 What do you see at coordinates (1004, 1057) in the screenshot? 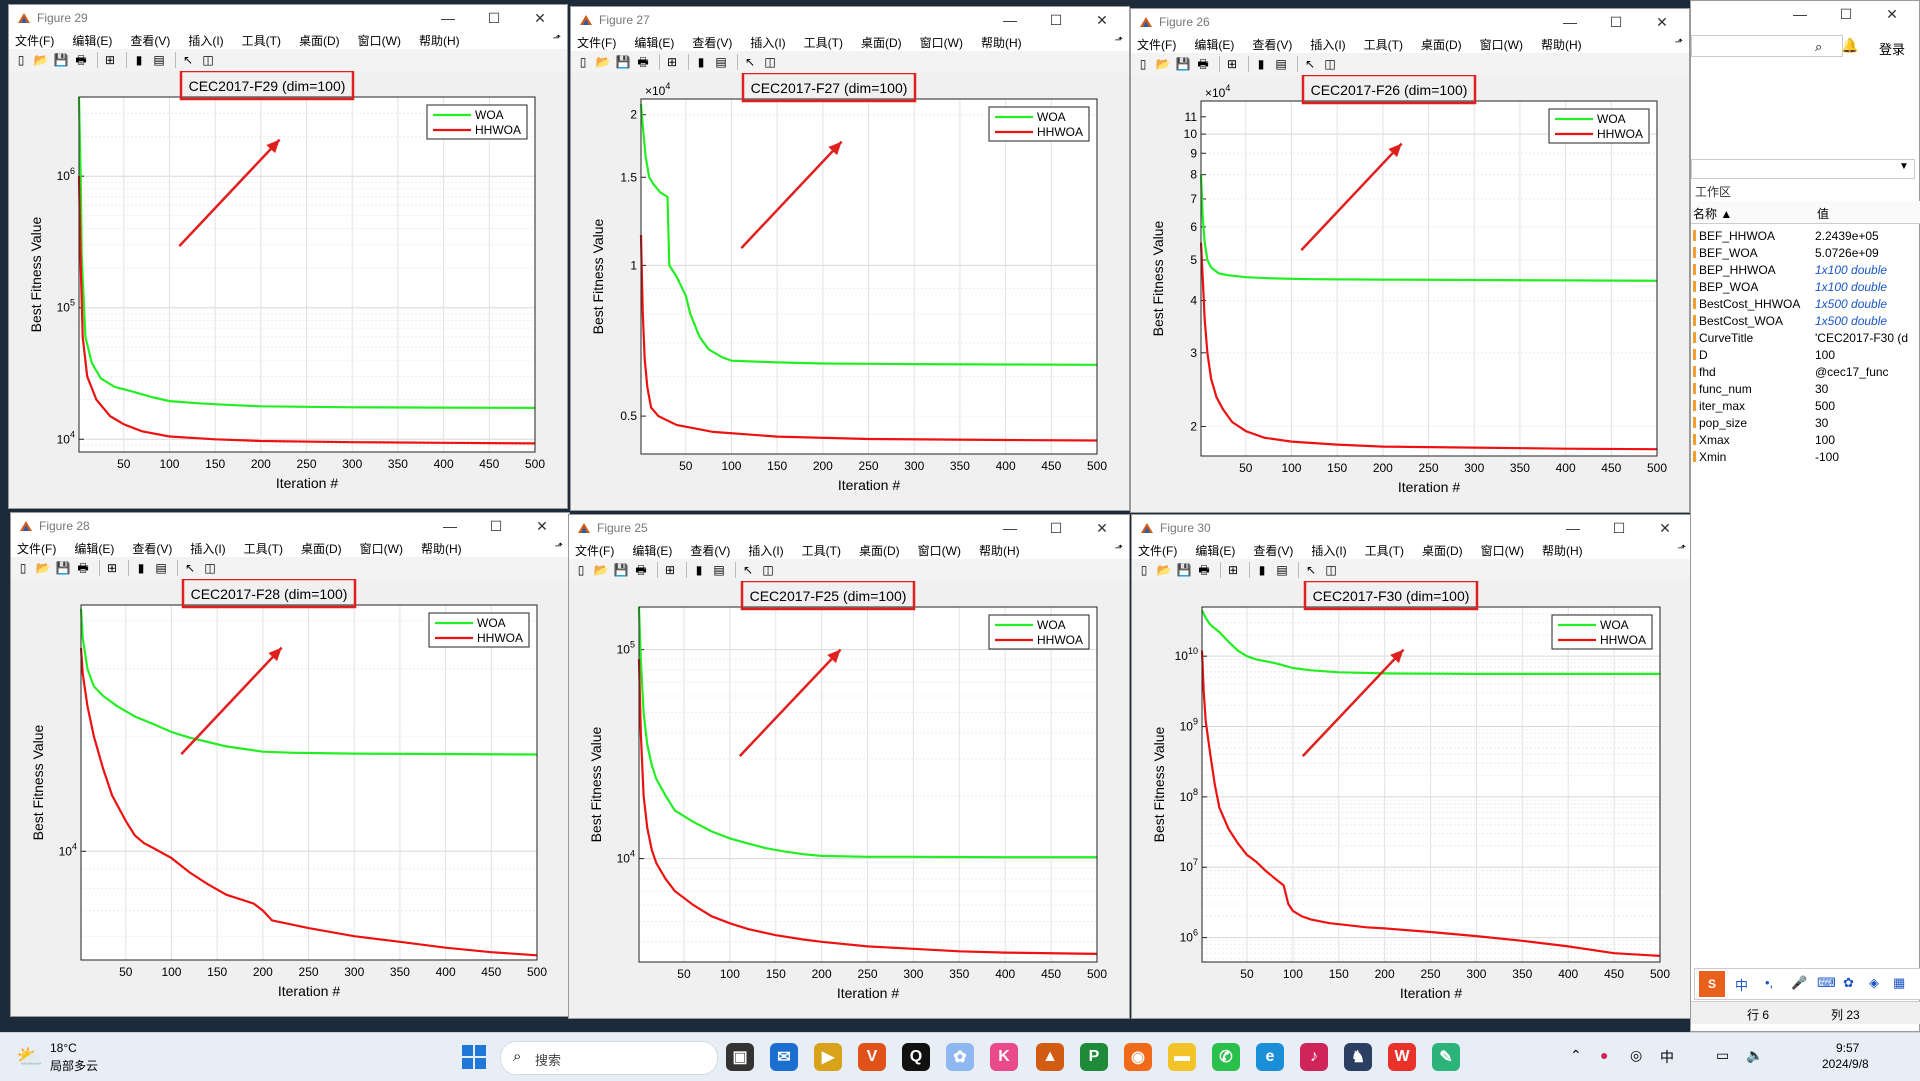
I see `k-app-icon: K` at bounding box center [1004, 1057].